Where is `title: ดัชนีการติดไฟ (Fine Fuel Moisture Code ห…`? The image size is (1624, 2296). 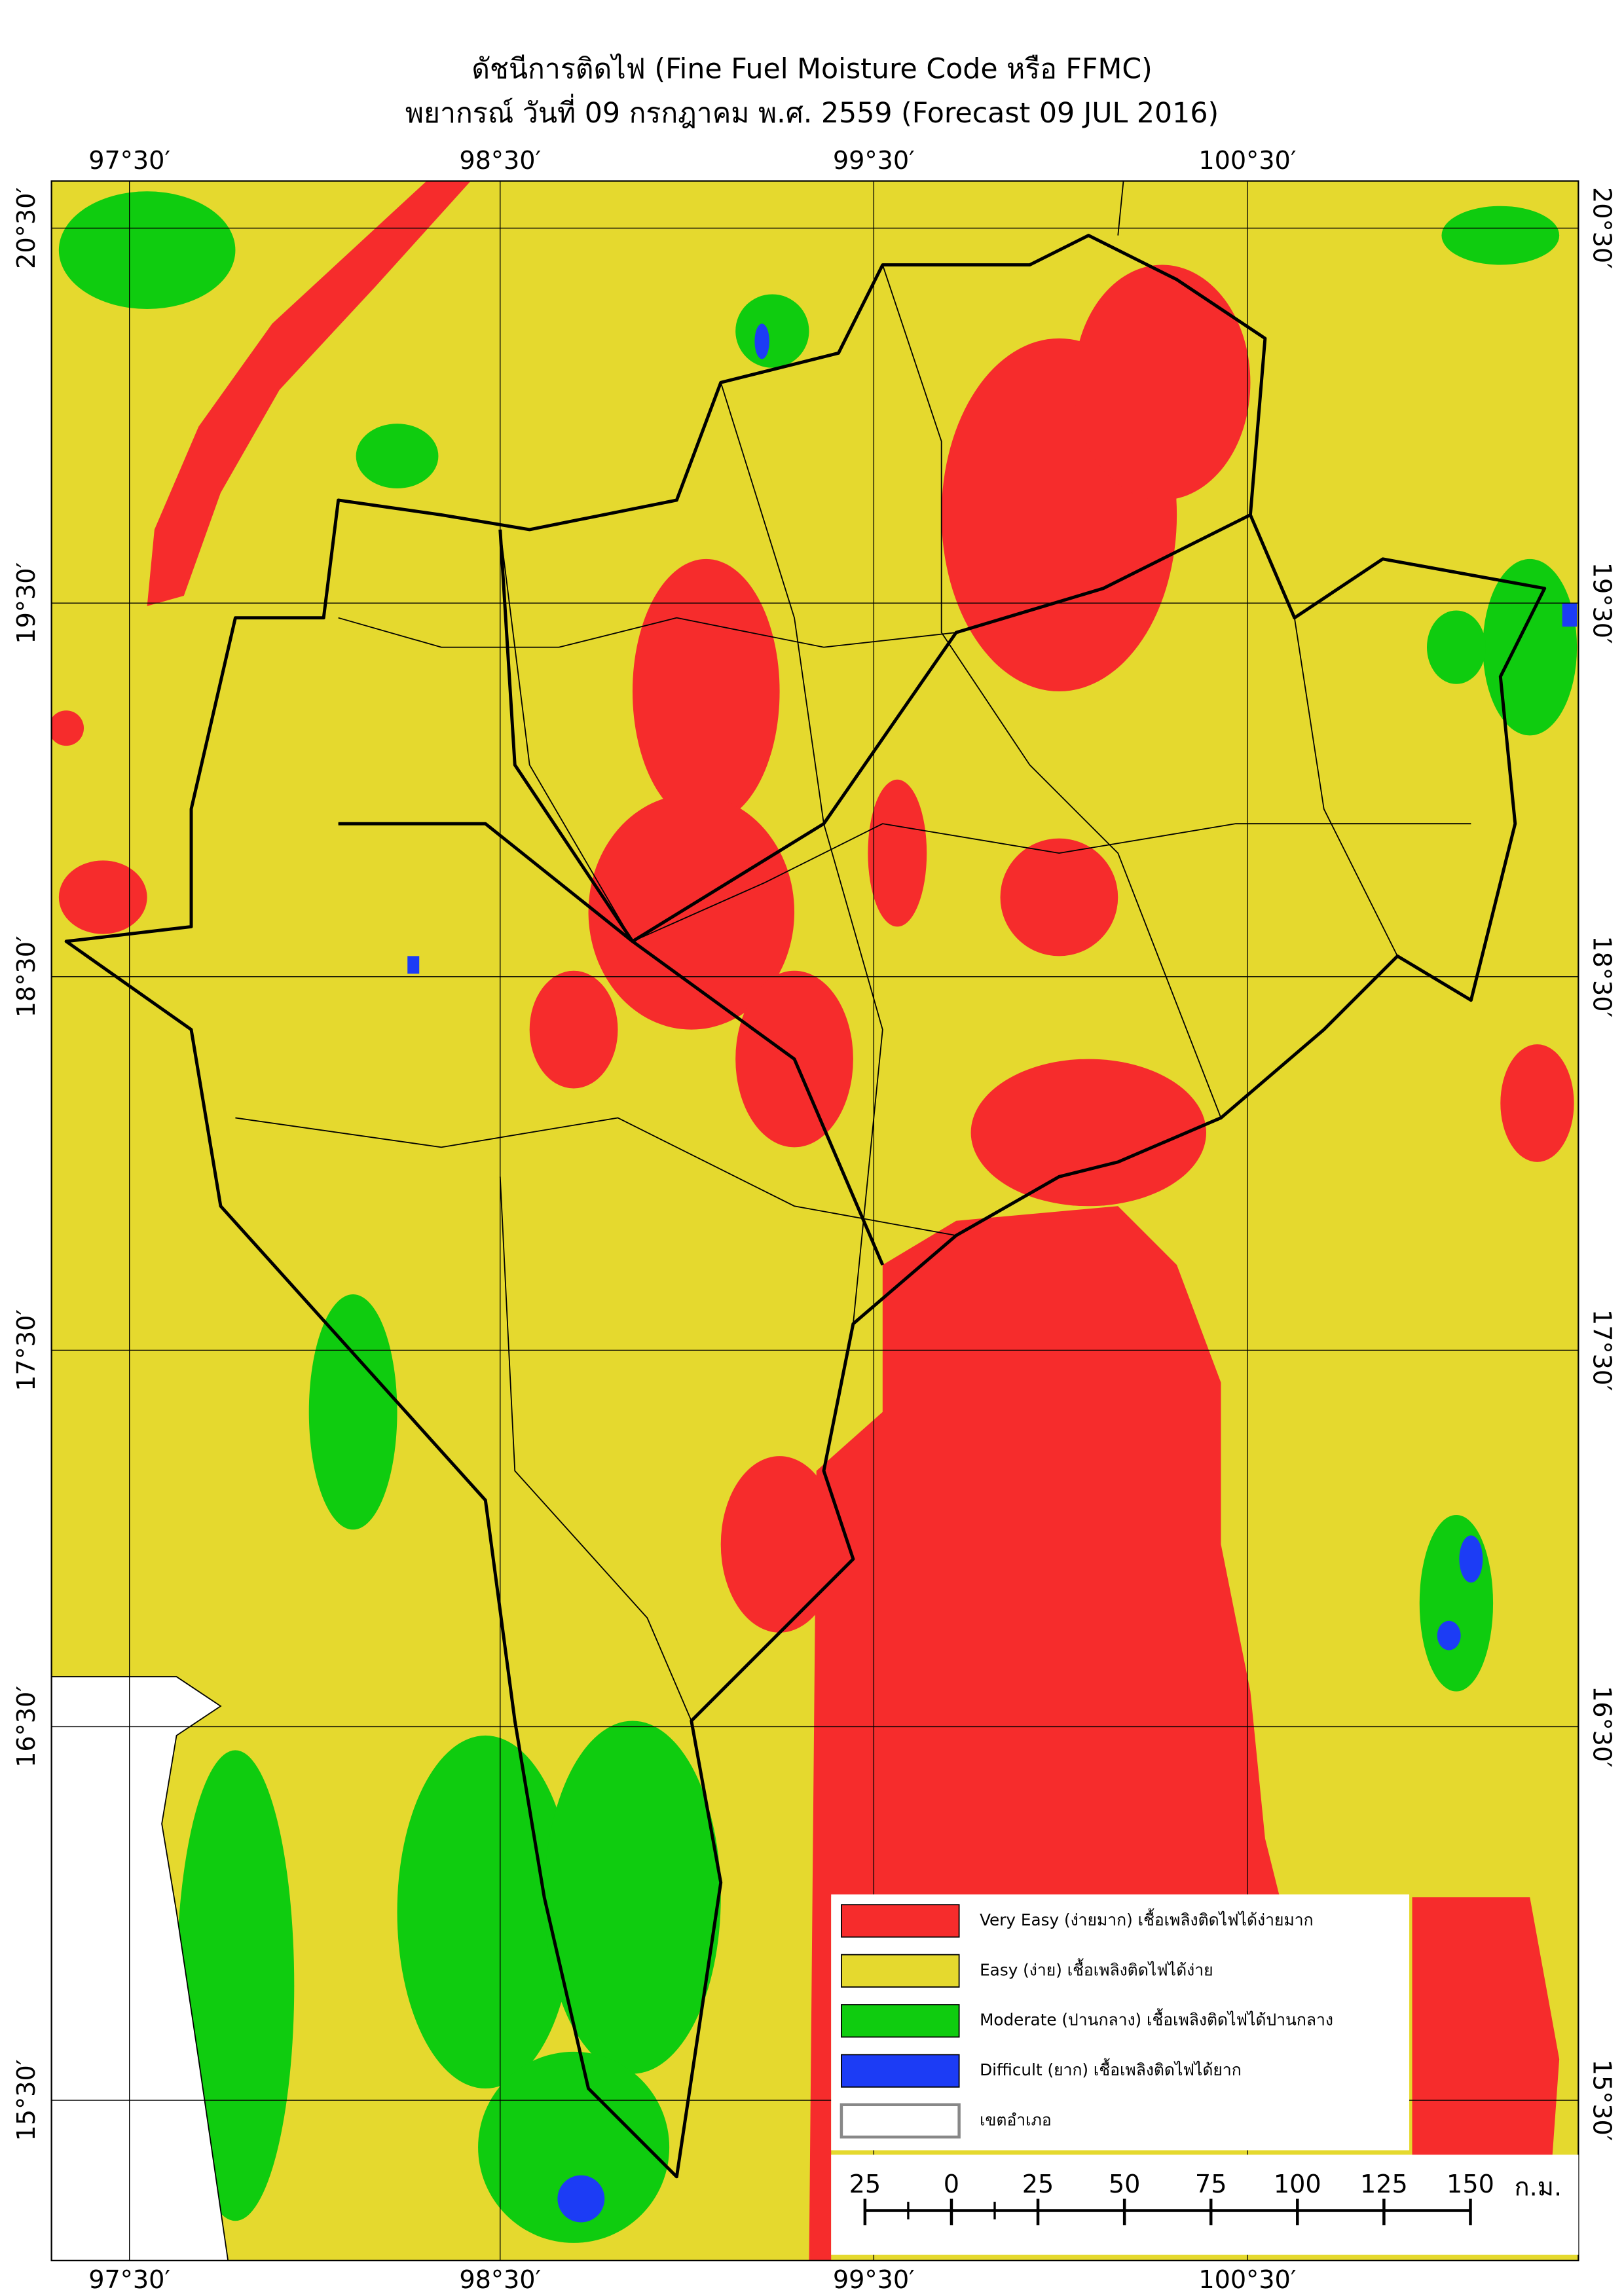 title: ดัชนีการติดไฟ (Fine Fuel Moisture Code ห… is located at coordinates (812, 69).